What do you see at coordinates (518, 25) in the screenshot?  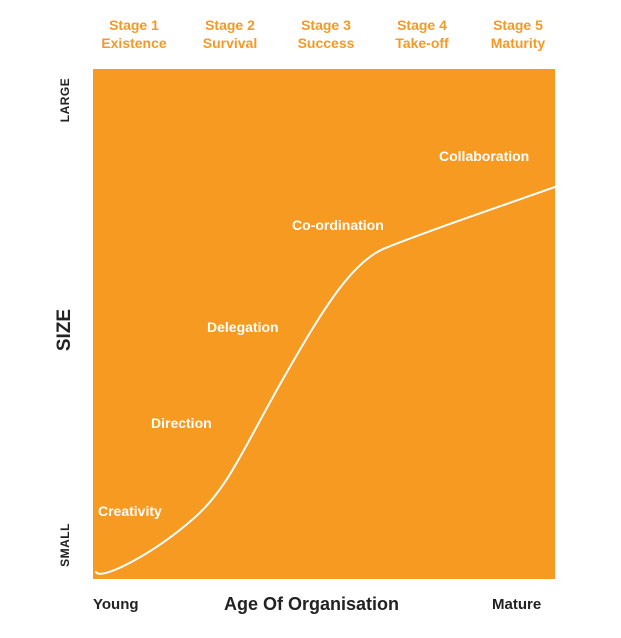 I see `stage-5-number: Stage 5` at bounding box center [518, 25].